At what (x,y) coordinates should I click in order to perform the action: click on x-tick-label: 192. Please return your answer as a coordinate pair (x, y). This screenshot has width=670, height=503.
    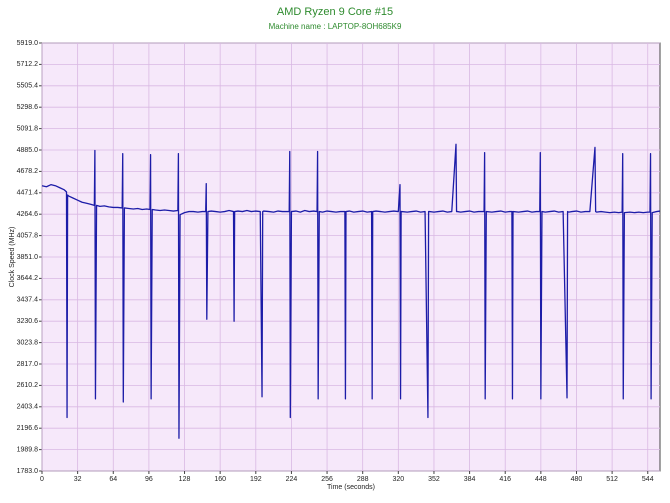
    Looking at the image, I should click on (256, 479).